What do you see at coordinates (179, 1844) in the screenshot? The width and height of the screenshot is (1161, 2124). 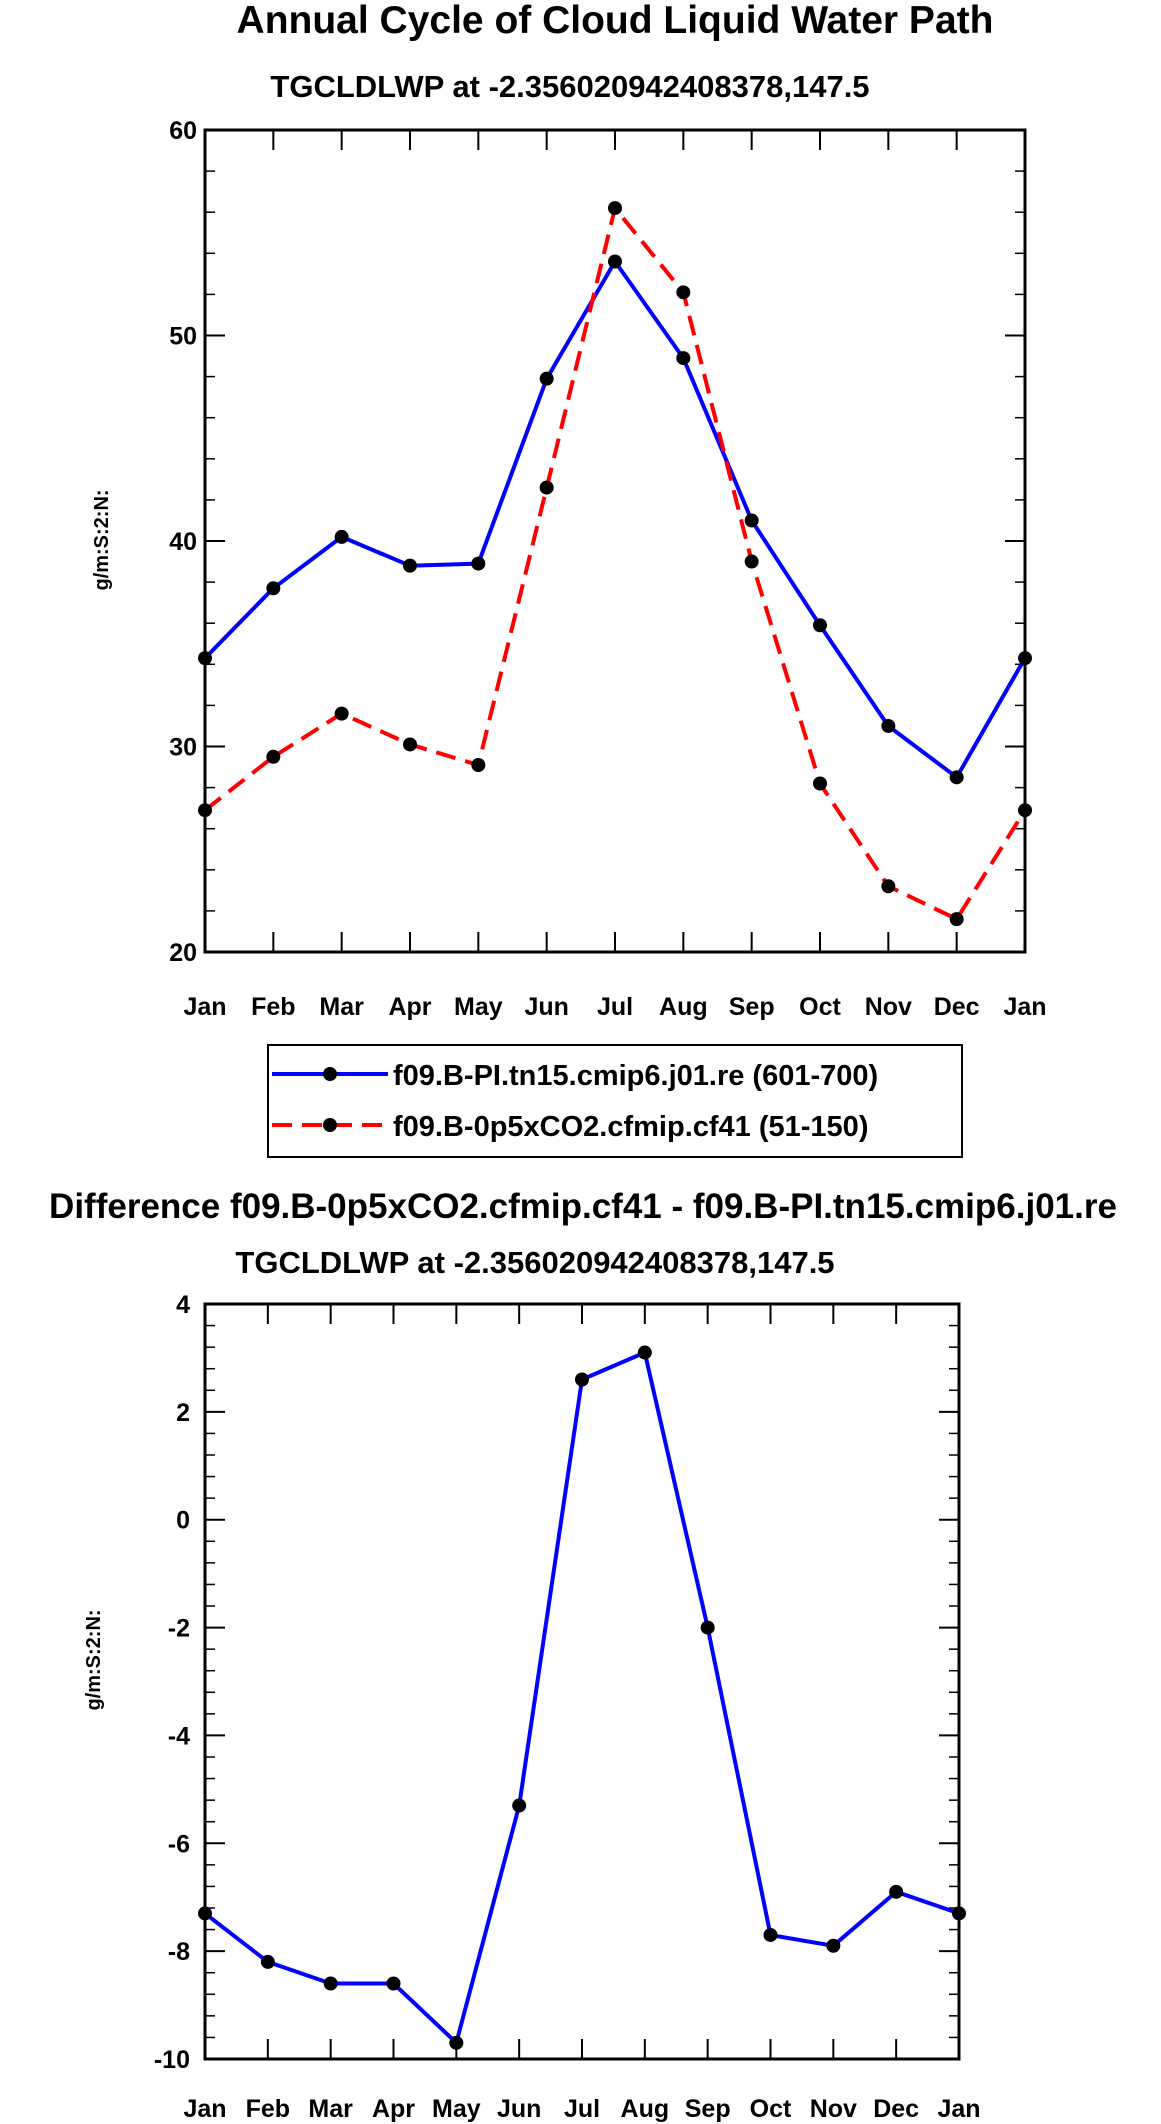 I see `bot-y-tick-label: -6` at bounding box center [179, 1844].